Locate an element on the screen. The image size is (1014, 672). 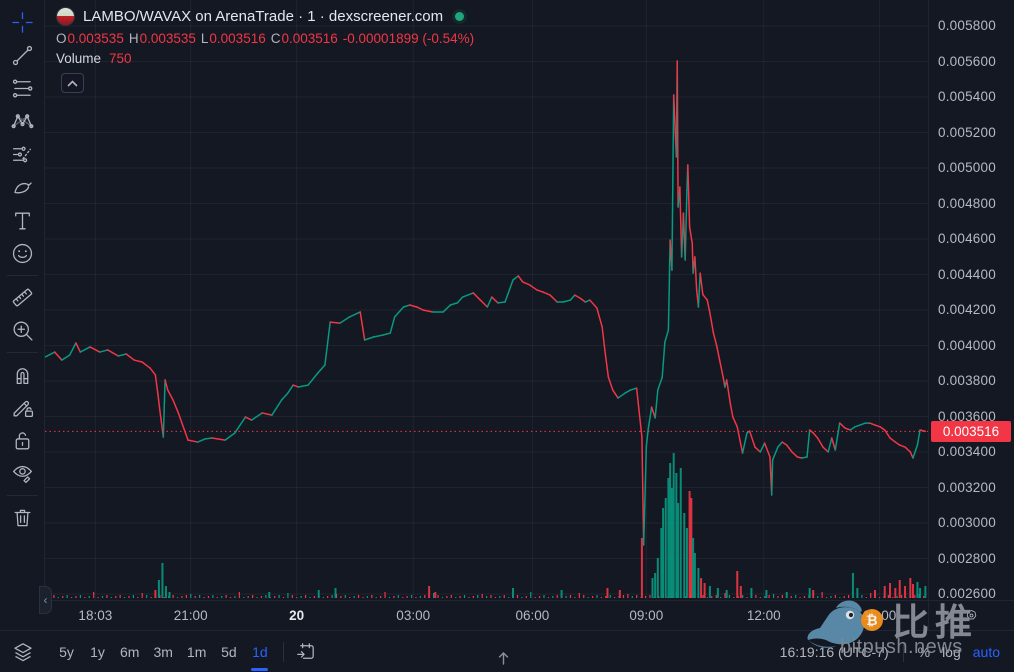
timeframe-ranges: 5y 1y 6m 3m 1m 5d 1d is located at coordinates (163, 655).